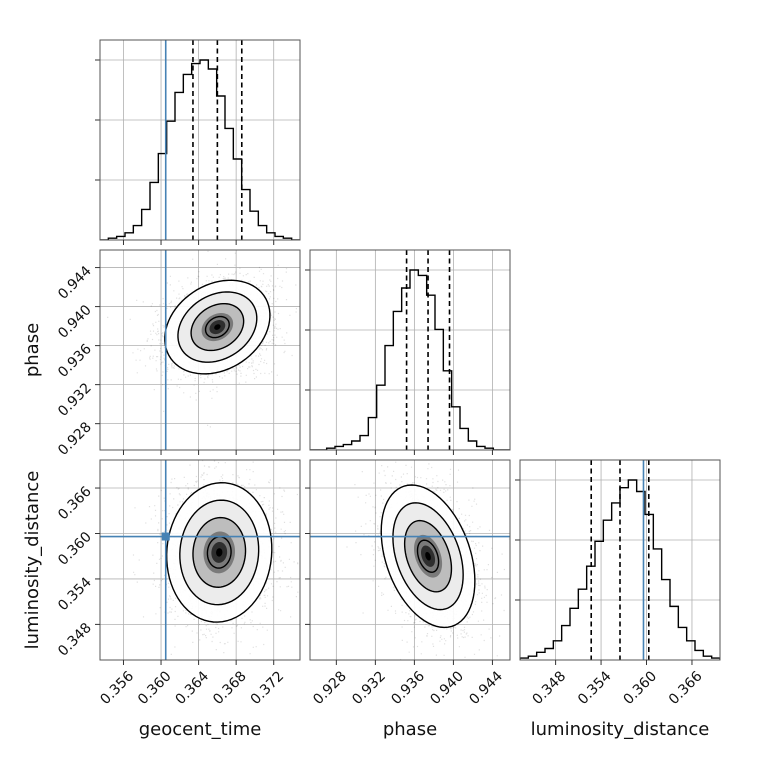 The width and height of the screenshot is (760, 760). I want to click on panel-phase-phase, so click(408, 352).